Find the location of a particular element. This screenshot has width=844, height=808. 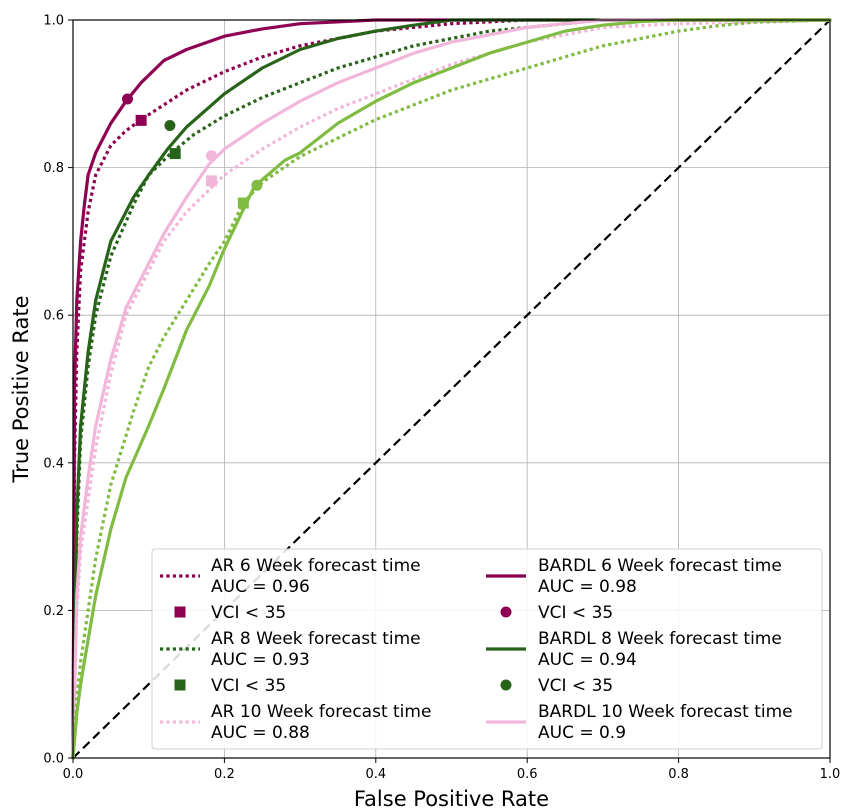

x-tick-label: 0.6 is located at coordinates (527, 774).